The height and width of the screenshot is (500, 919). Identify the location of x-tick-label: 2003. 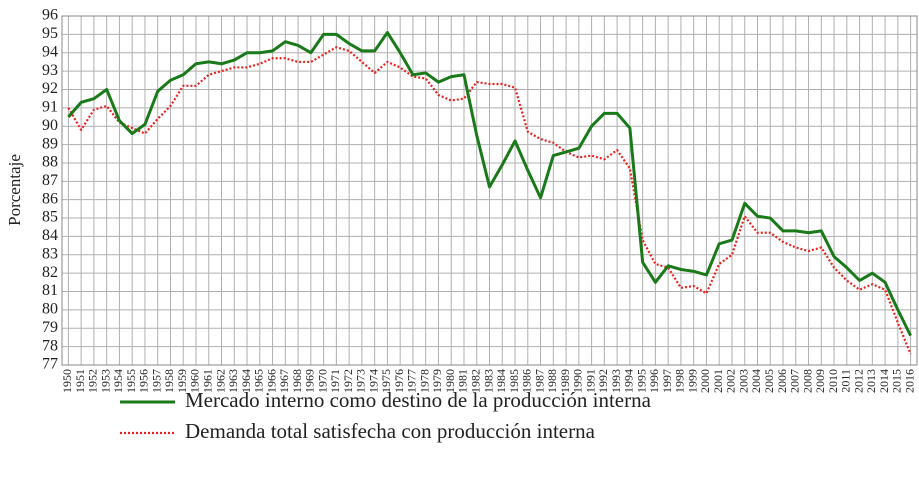
(743, 381).